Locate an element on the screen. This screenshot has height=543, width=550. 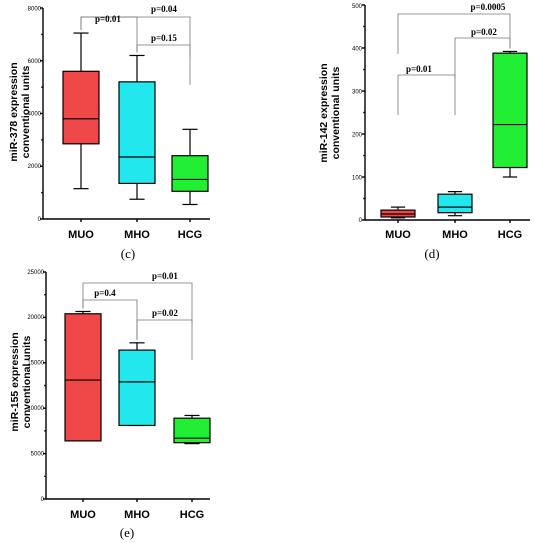
panel-d-xtick-mho: MHO is located at coordinates (455, 235).